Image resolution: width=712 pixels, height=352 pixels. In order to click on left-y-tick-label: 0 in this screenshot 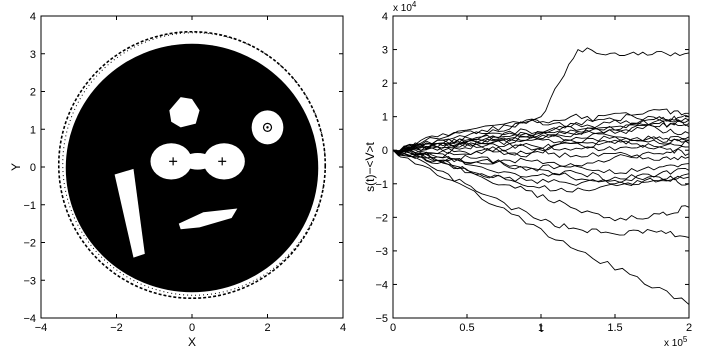, I will do `click(33, 168)`.